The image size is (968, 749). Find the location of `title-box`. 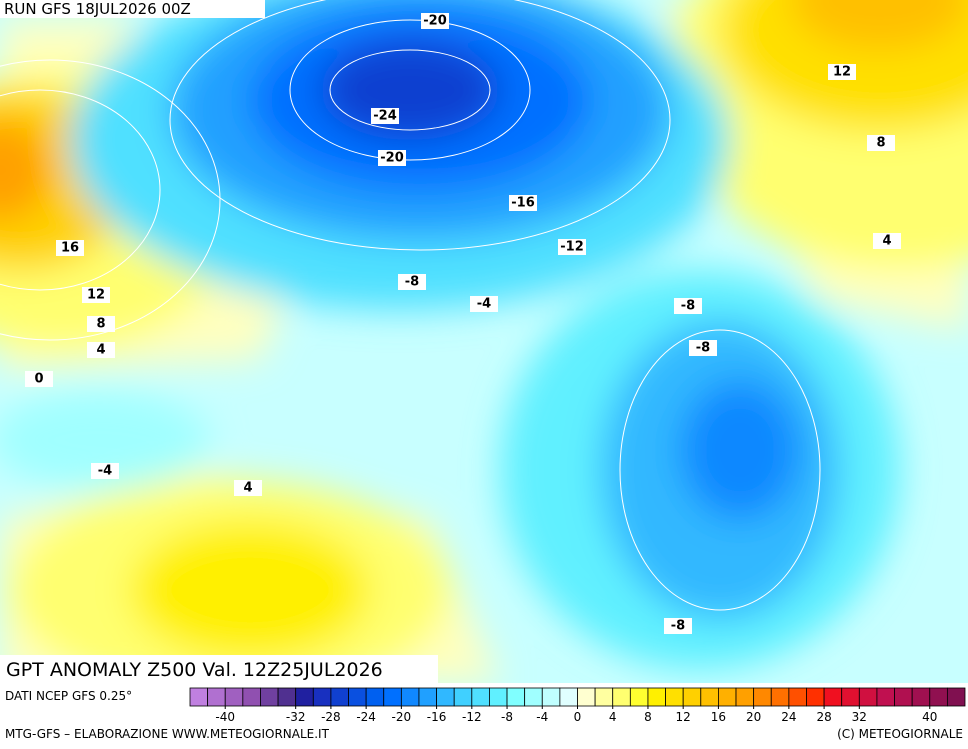

title-box is located at coordinates (219, 669).